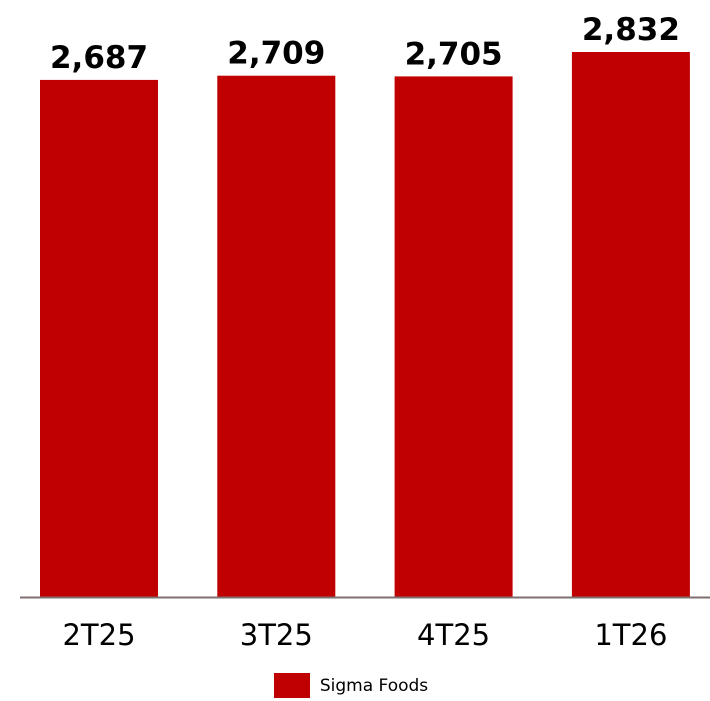 The width and height of the screenshot is (710, 701). Describe the element at coordinates (364, 635) in the screenshot. I see `x-tick-labels-group: 2T25 3T25 4T25 1T26` at that location.